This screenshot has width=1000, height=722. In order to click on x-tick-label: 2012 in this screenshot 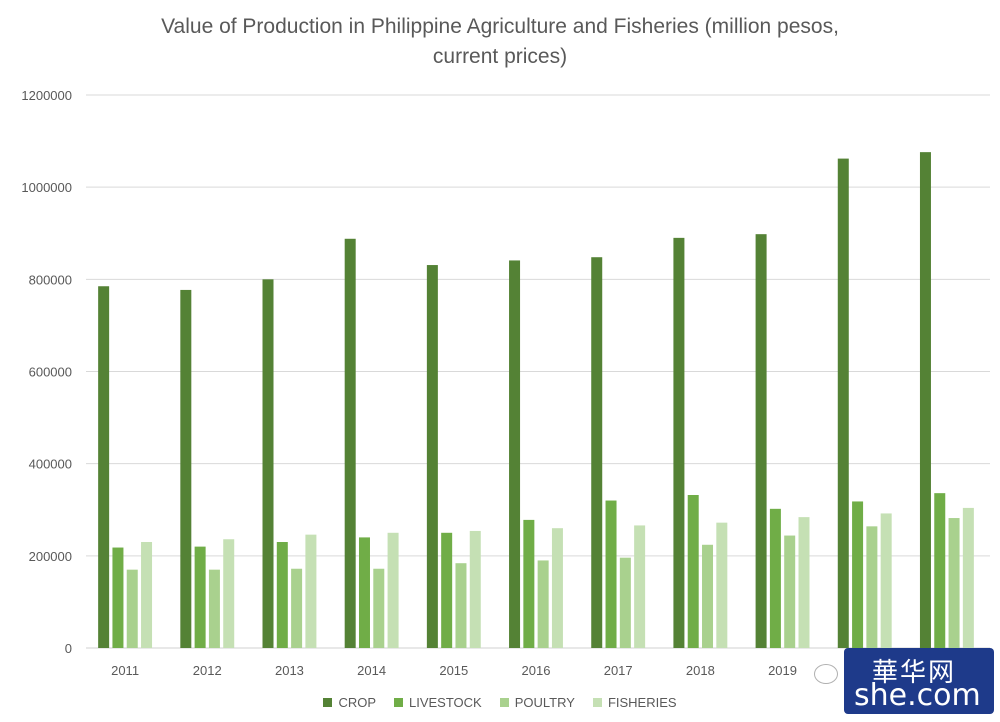, I will do `click(207, 670)`.